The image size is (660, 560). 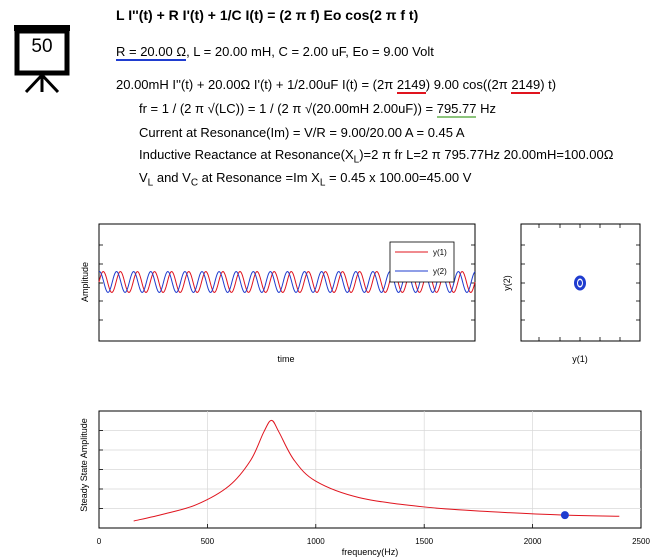 What do you see at coordinates (580, 359) in the screenshot?
I see `phase-x-label: y(1)` at bounding box center [580, 359].